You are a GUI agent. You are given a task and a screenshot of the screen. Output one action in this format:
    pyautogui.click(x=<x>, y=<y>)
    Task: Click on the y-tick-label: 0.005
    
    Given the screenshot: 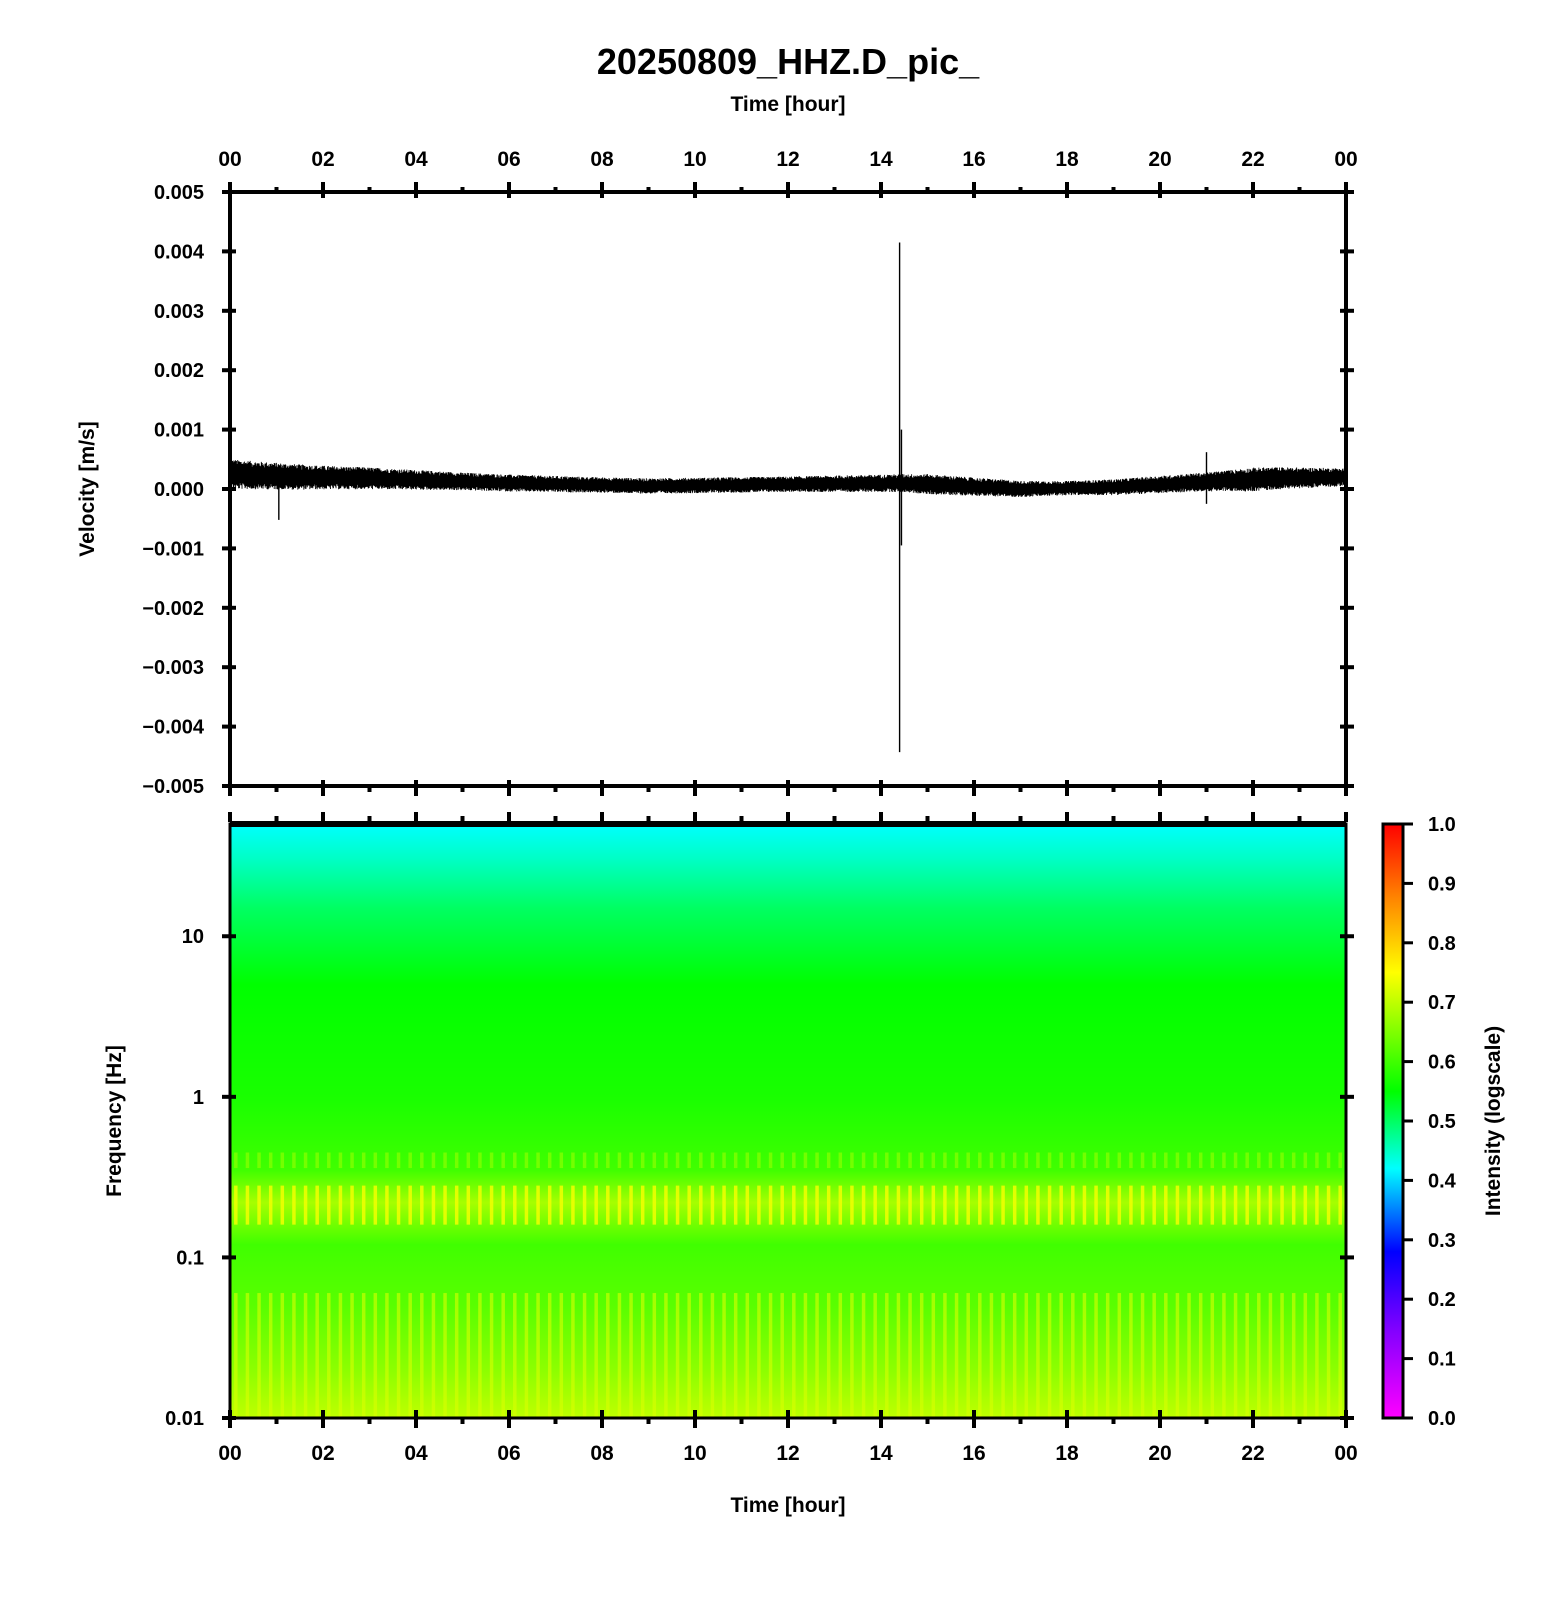 What is the action you would take?
    pyautogui.click(x=179, y=193)
    